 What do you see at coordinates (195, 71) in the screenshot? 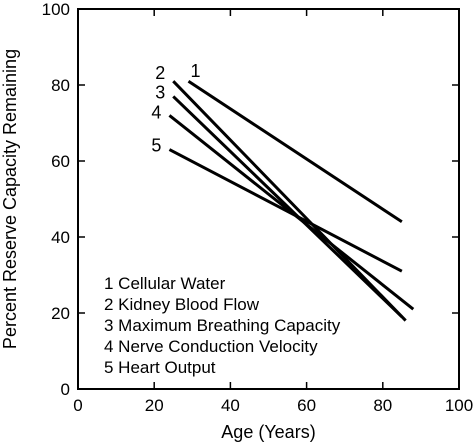
I see `series-label-1: 1` at bounding box center [195, 71].